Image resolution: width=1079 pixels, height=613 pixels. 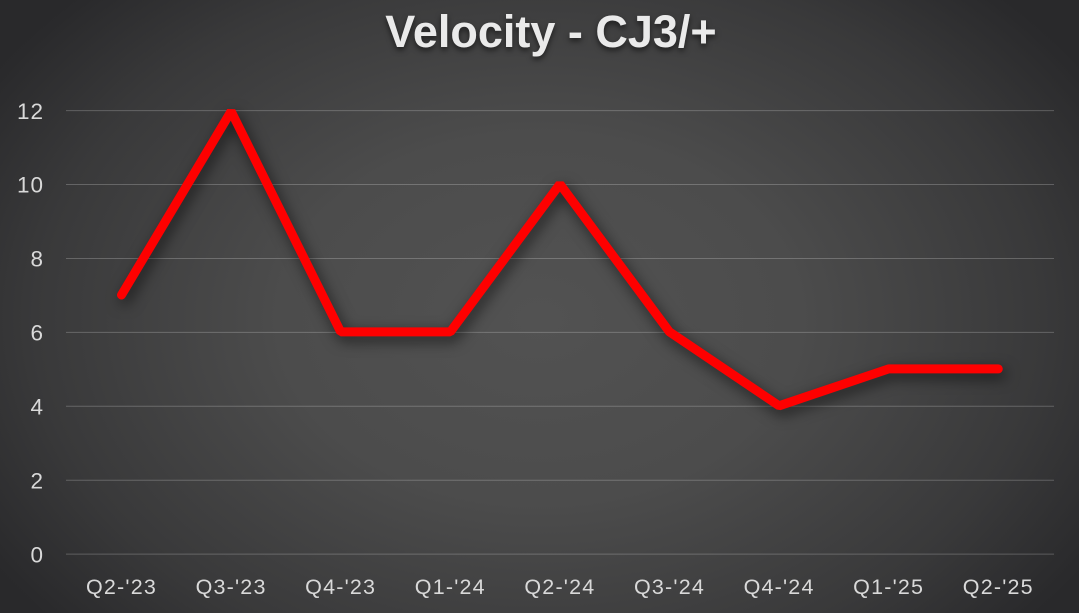 I want to click on svg-text: 4, so click(x=37, y=407).